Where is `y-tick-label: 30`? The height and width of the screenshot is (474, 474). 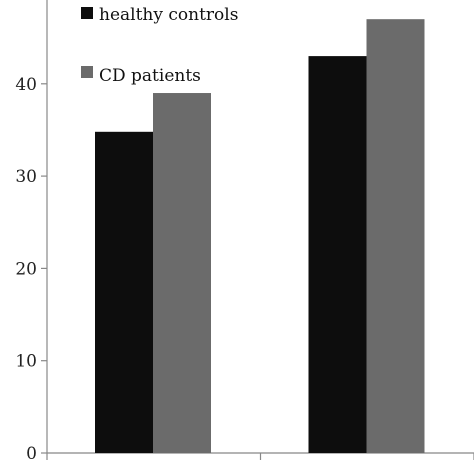 y-tick-label: 30 is located at coordinates (26, 177).